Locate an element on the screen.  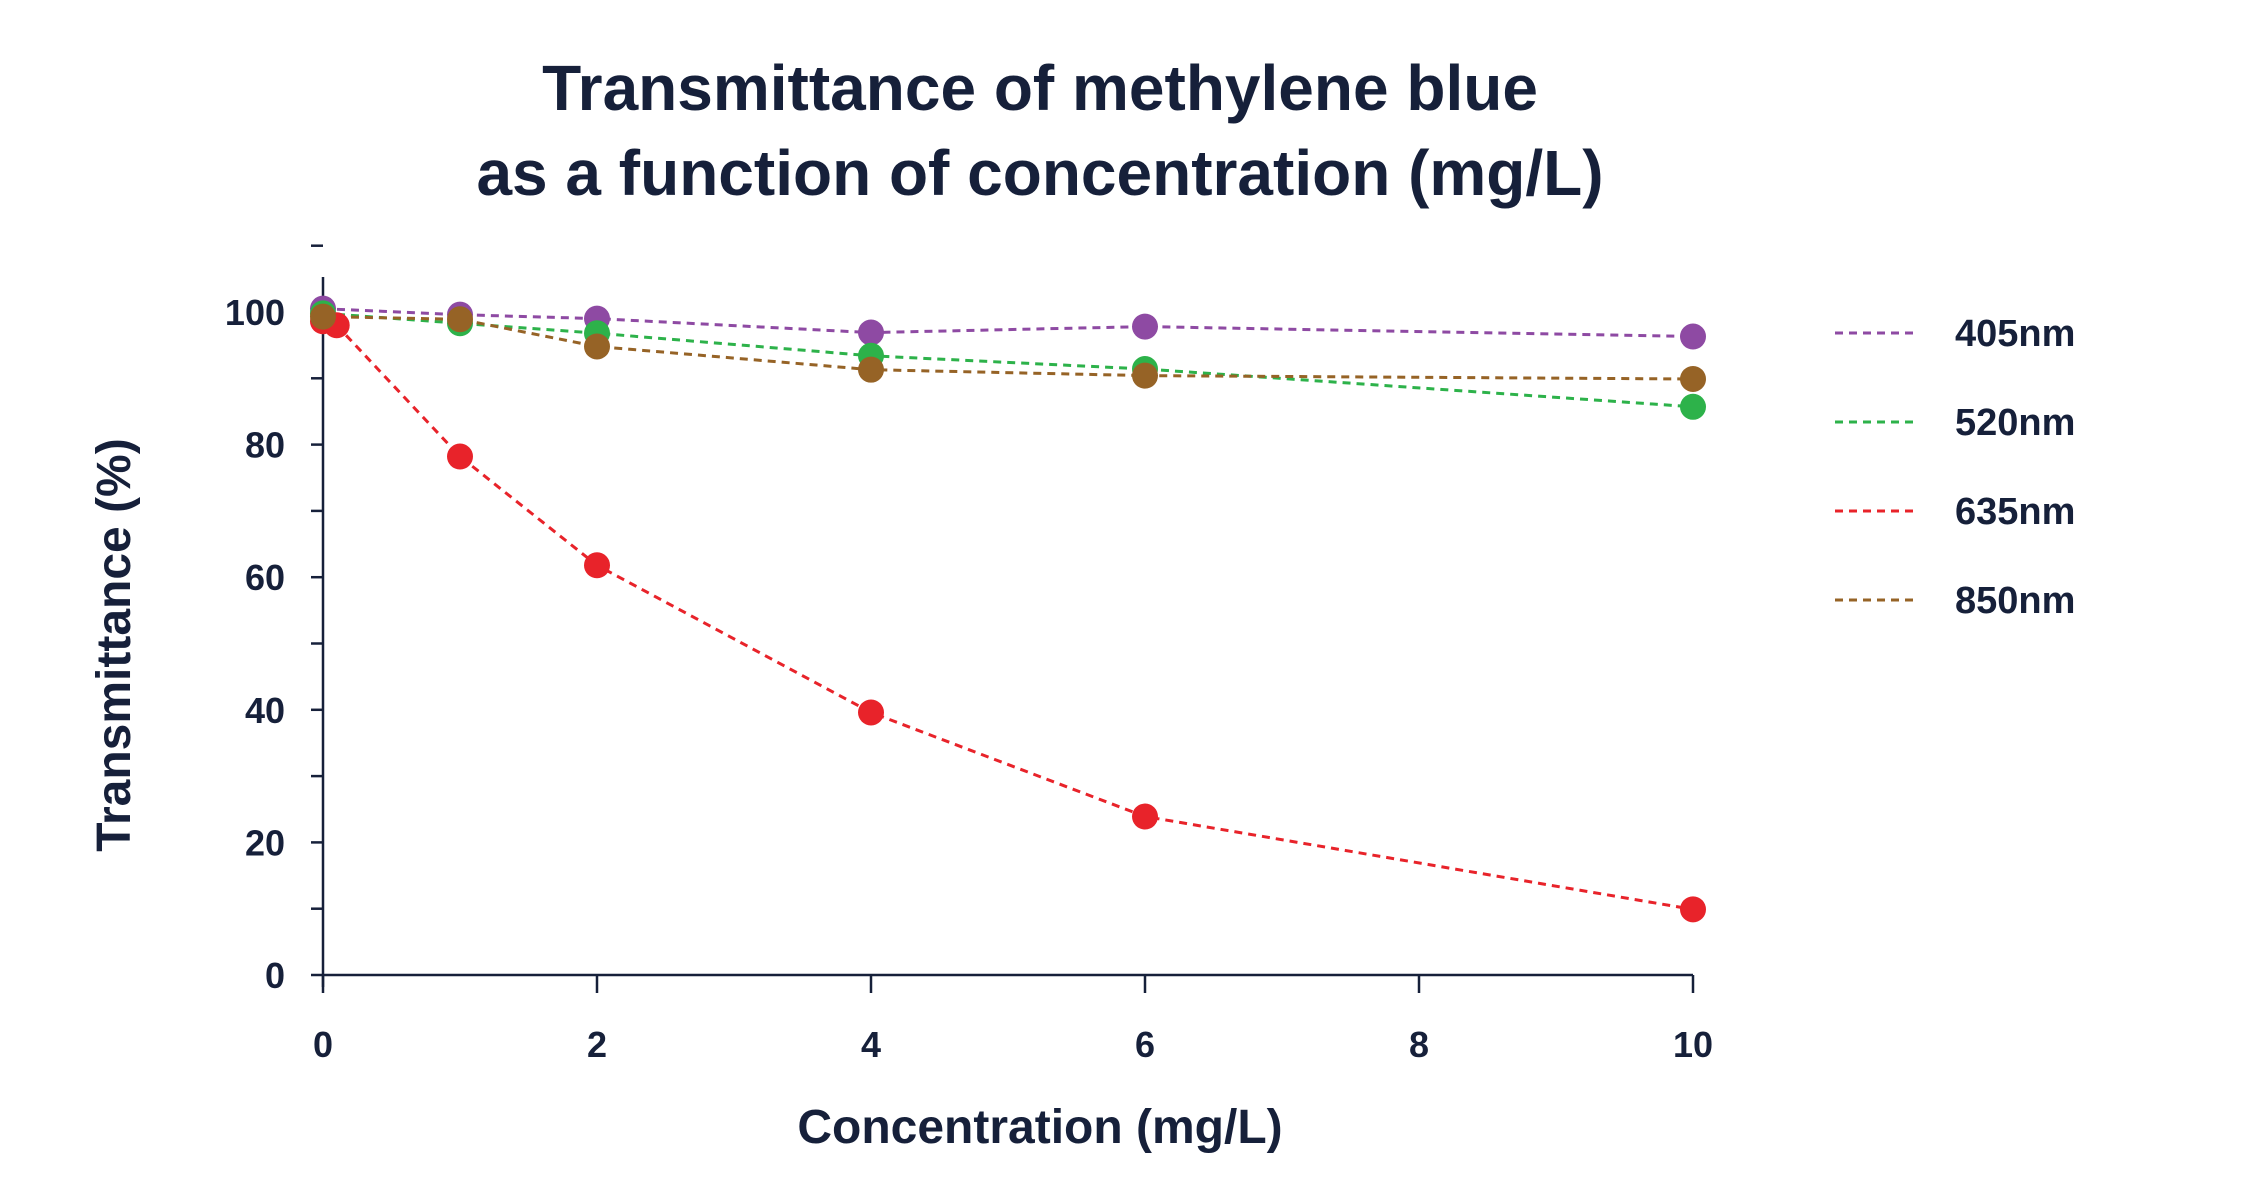
x-tick-label: 2 is located at coordinates (597, 1044).